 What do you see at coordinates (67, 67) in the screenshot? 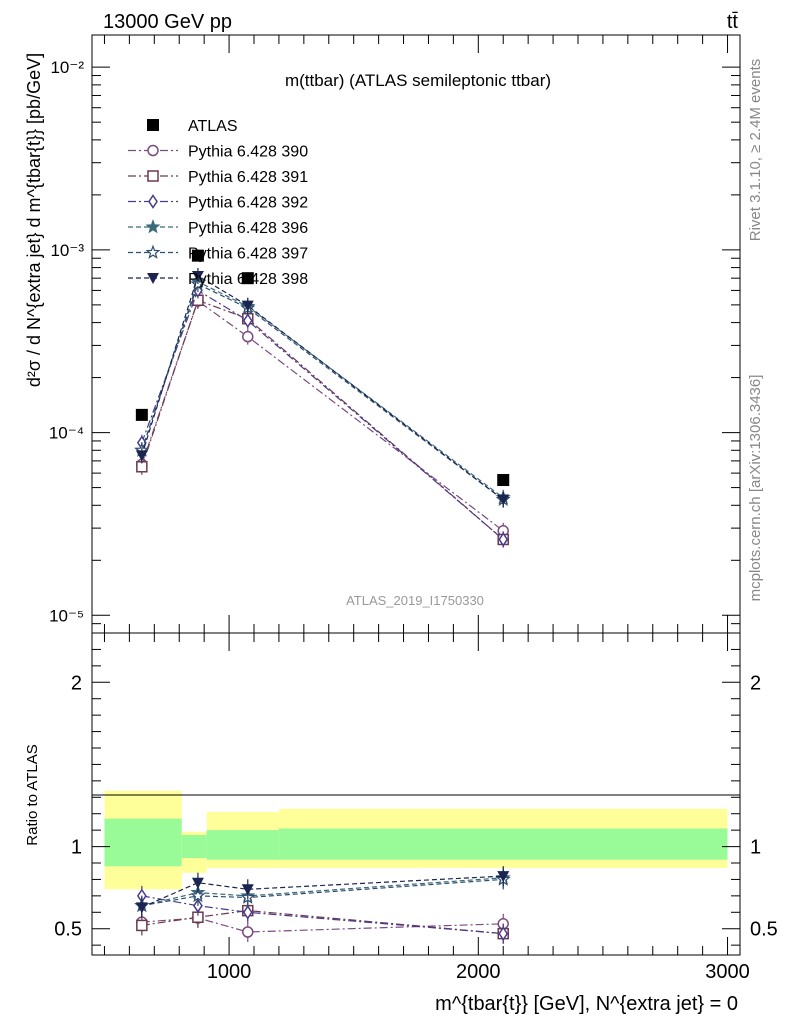
I see `main-y-tick-label: 10⁻²` at bounding box center [67, 67].